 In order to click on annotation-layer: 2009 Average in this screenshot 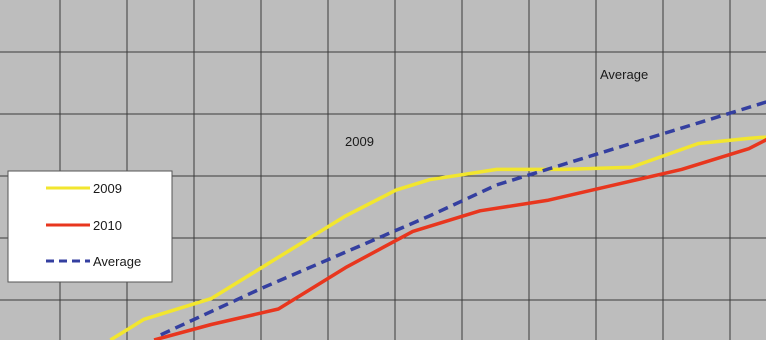, I will do `click(496, 108)`.